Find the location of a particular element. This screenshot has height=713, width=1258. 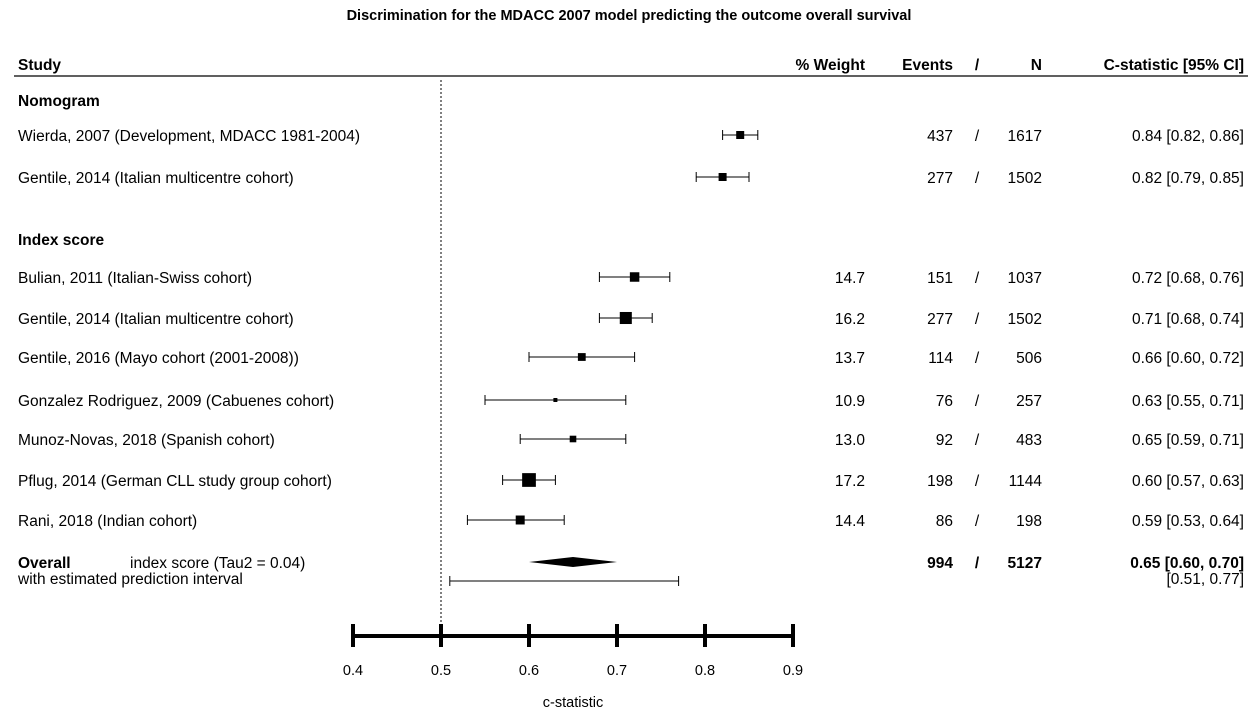

events-value: 114 is located at coordinates (940, 358).